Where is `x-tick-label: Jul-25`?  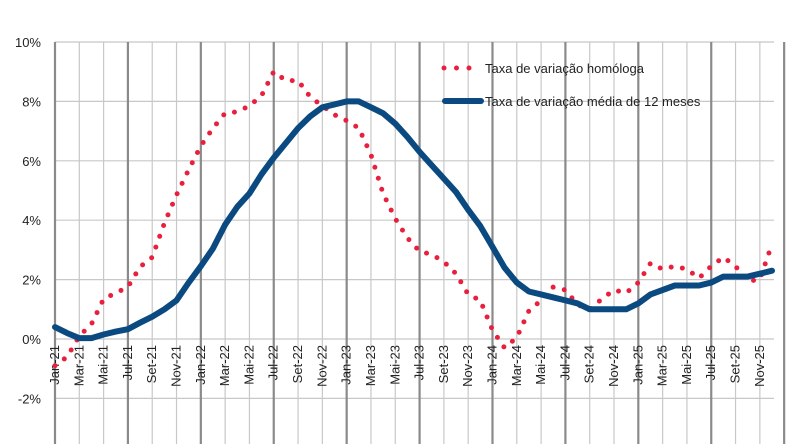
x-tick-label: Jul-25 is located at coordinates (710, 362).